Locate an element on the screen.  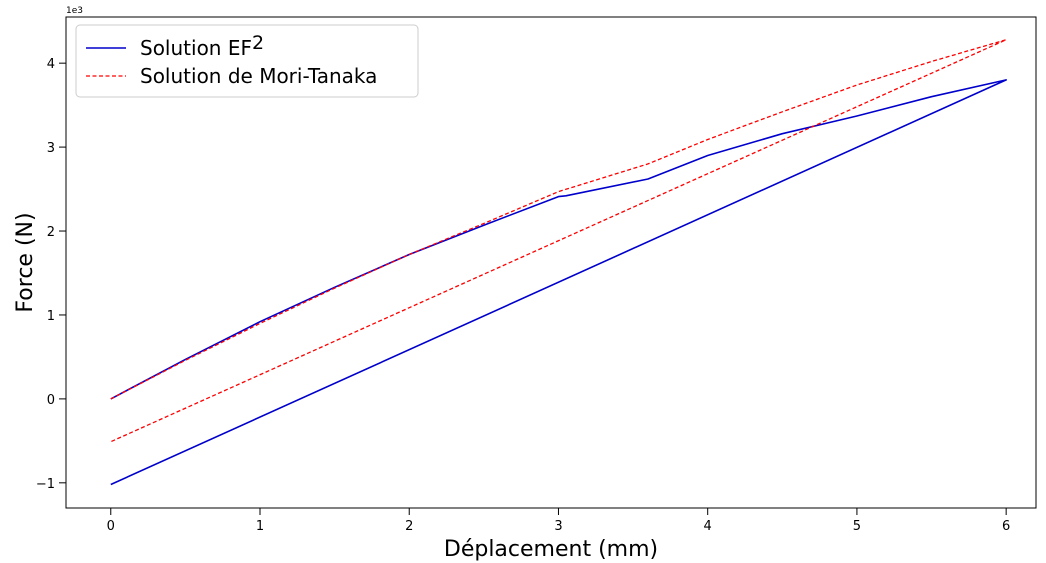
x-tick-label: 0 is located at coordinates (111, 526).